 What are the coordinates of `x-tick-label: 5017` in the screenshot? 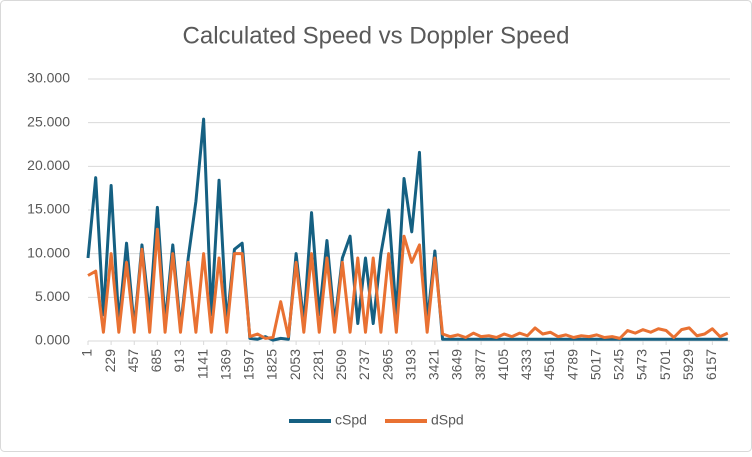 It's located at (595, 364).